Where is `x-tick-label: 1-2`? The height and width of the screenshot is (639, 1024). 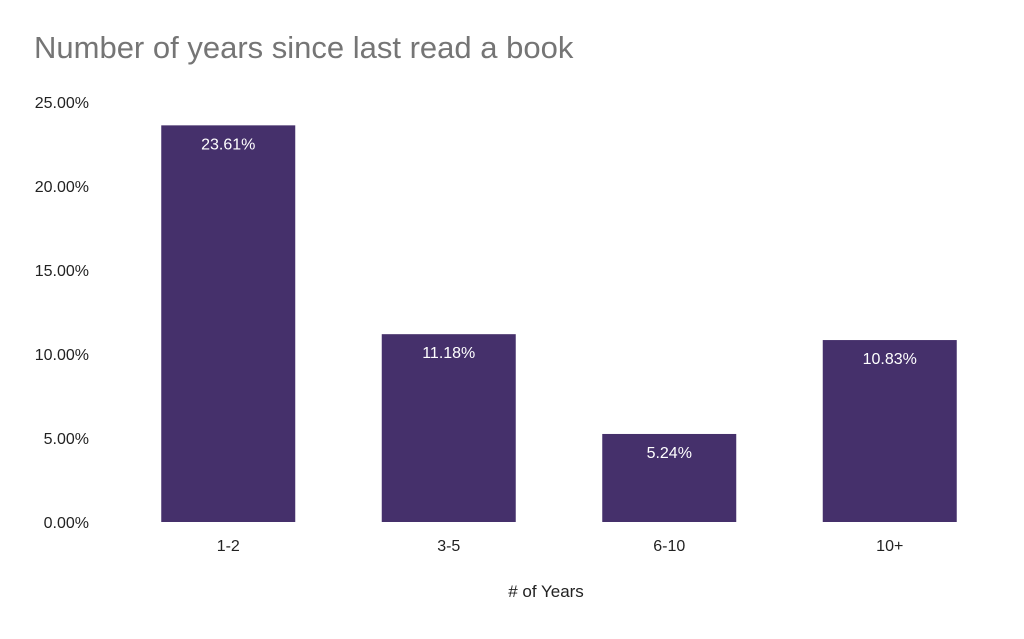
x-tick-label: 1-2 is located at coordinates (228, 546).